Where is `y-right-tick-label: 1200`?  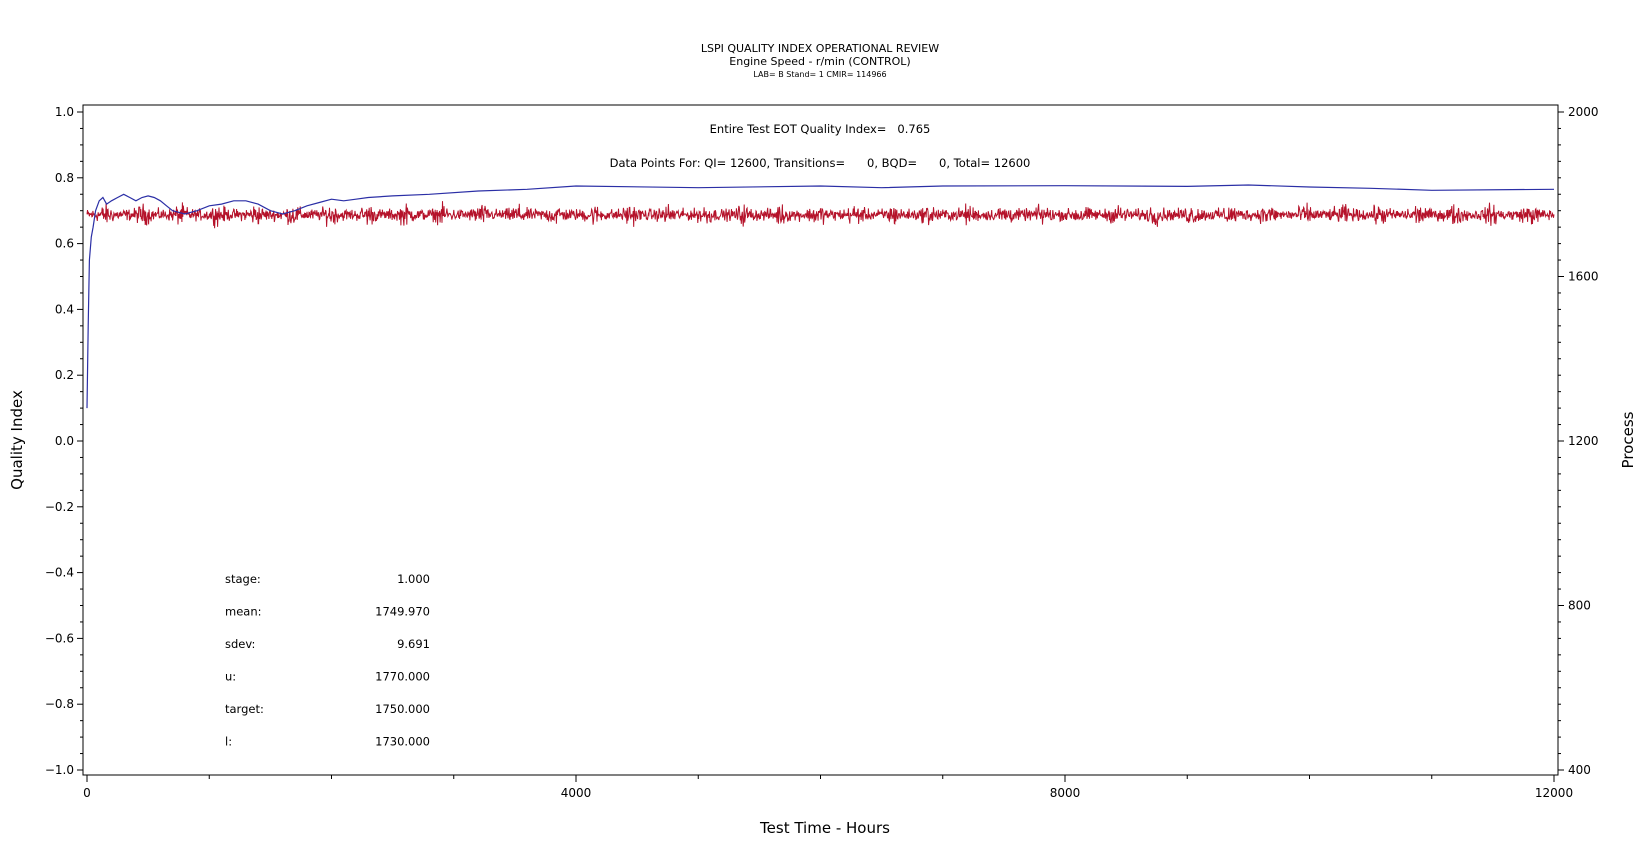
y-right-tick-label: 1200 is located at coordinates (1583, 441).